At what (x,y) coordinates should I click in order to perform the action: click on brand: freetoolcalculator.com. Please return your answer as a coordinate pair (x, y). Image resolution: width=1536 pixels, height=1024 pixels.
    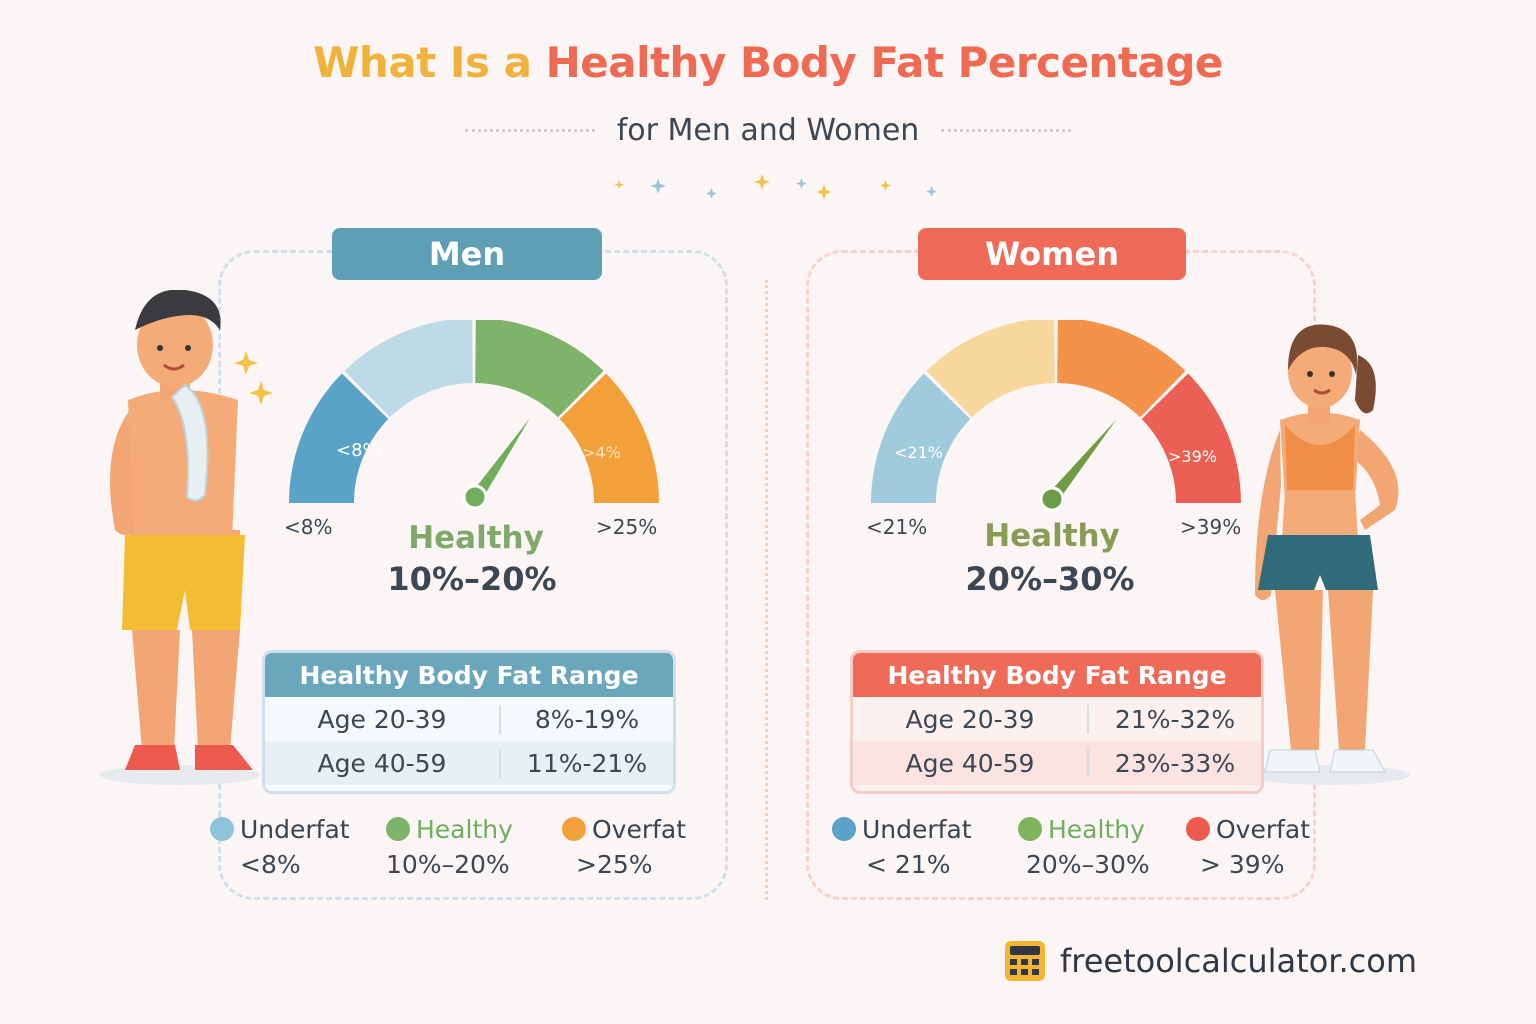
    Looking at the image, I should click on (1210, 961).